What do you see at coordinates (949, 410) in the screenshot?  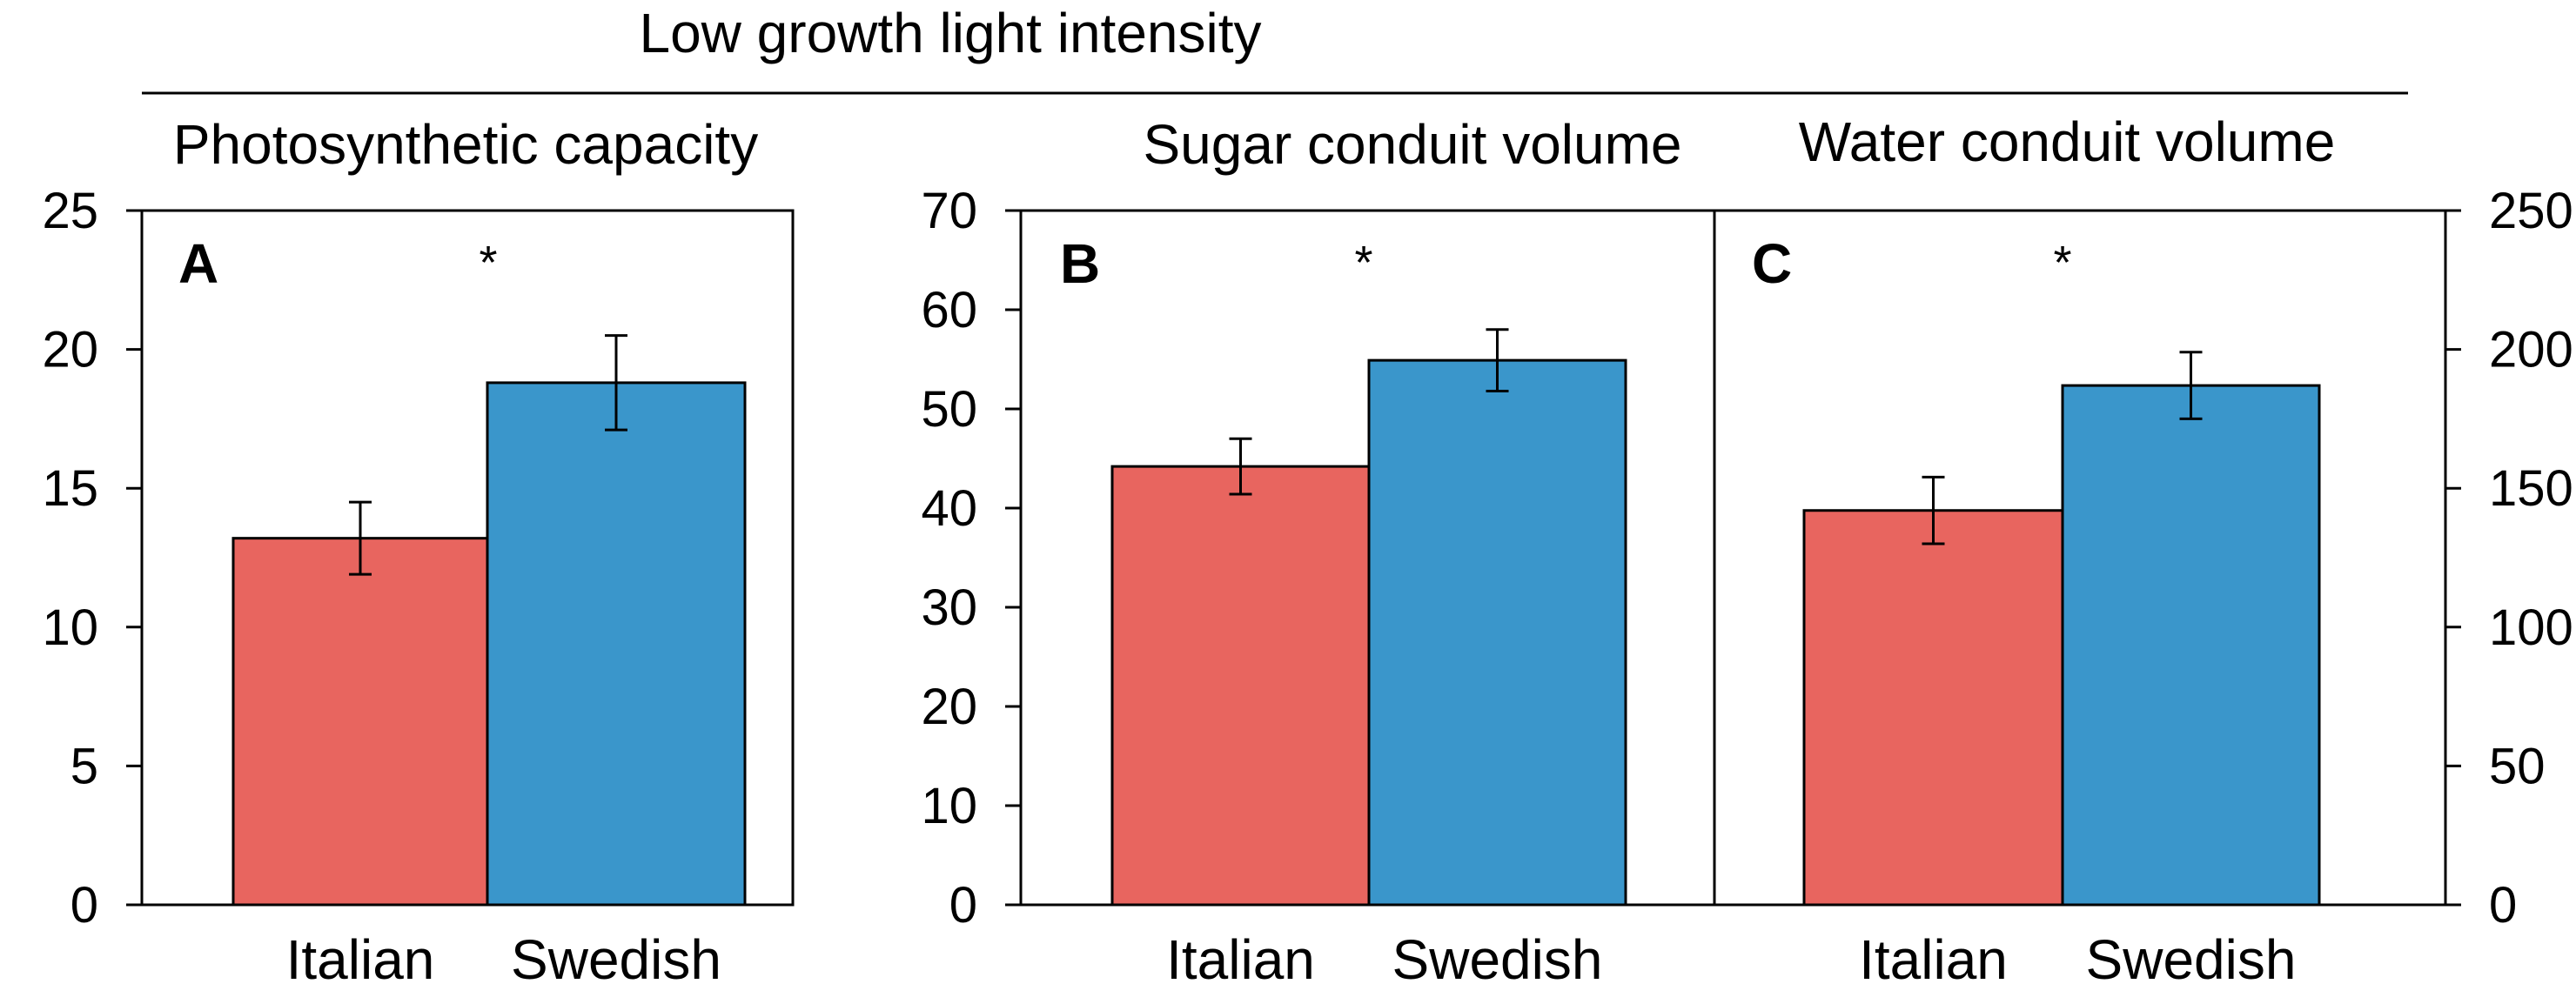 I see `panel-b-ytick-label: 50` at bounding box center [949, 410].